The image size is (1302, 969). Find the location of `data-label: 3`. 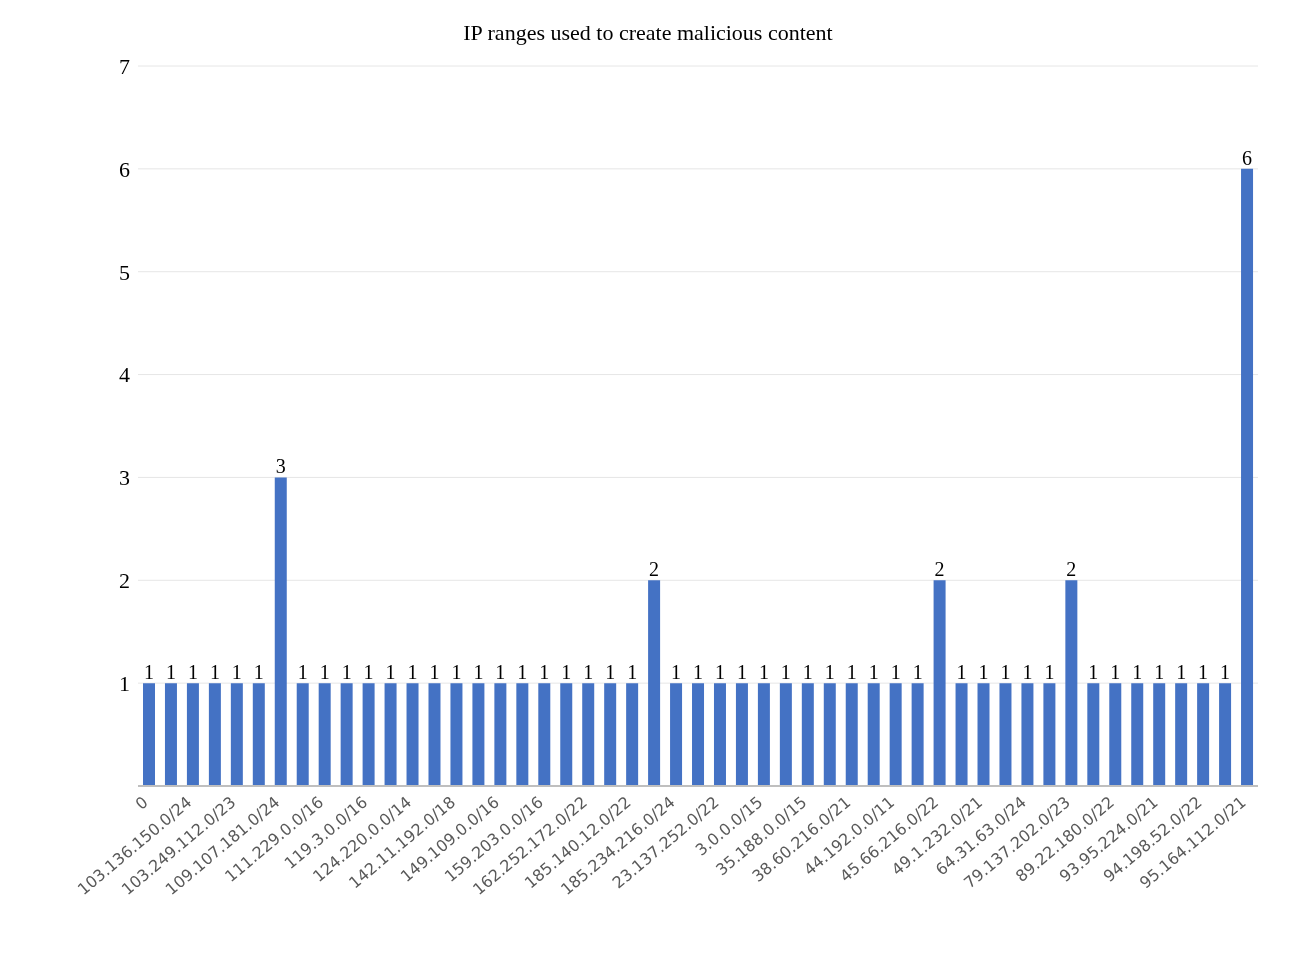

data-label: 3 is located at coordinates (280, 466).